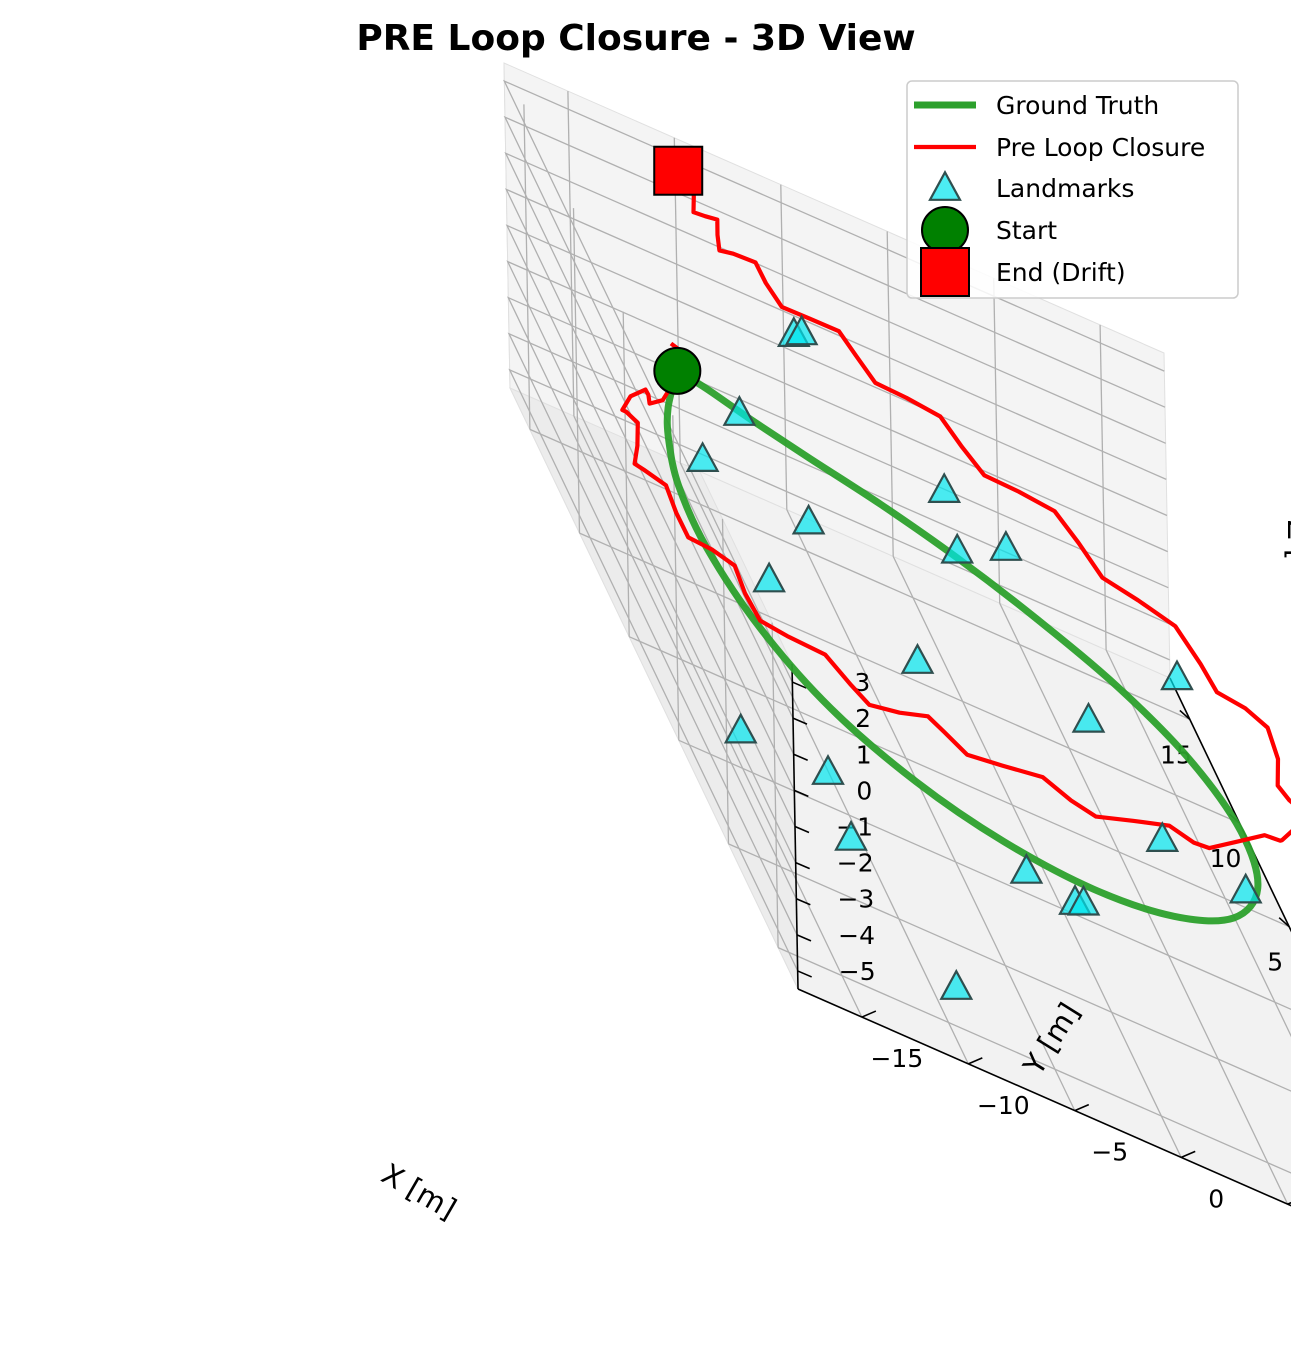 This screenshot has height=1351, width=1291. Describe the element at coordinates (1100, 147) in the screenshot. I see `legend-label: Pre Loop Closure` at that location.